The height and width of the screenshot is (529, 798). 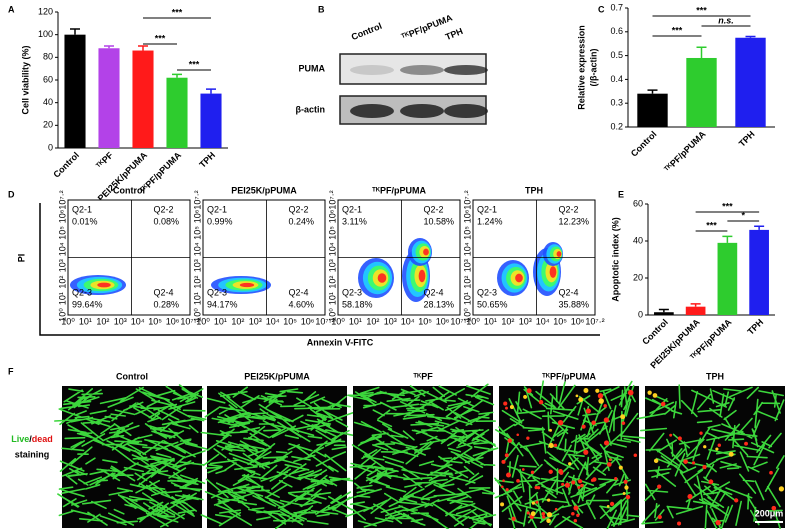 I want to click on panel-letter: D, so click(x=11, y=194).